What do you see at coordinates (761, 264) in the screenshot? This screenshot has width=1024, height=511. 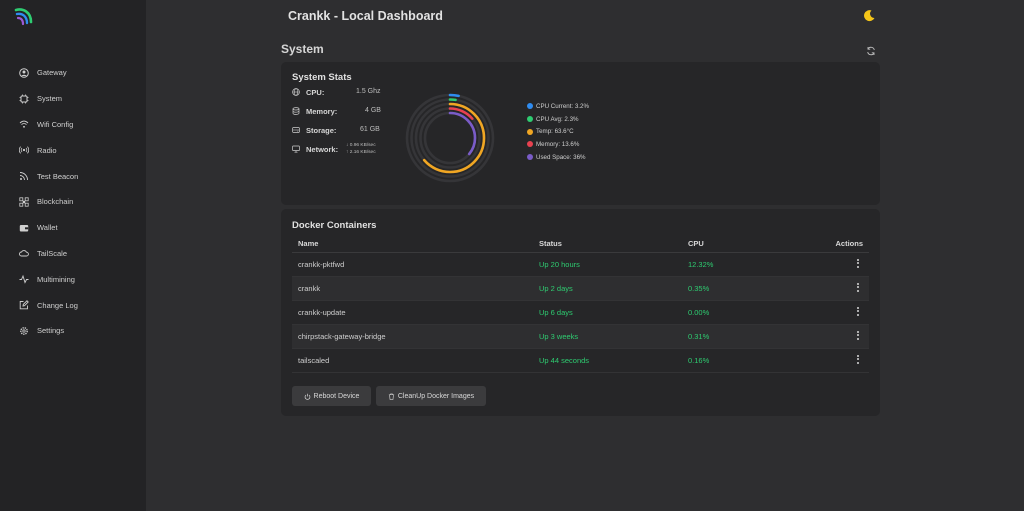 I see `container-cpu: 12.32%` at bounding box center [761, 264].